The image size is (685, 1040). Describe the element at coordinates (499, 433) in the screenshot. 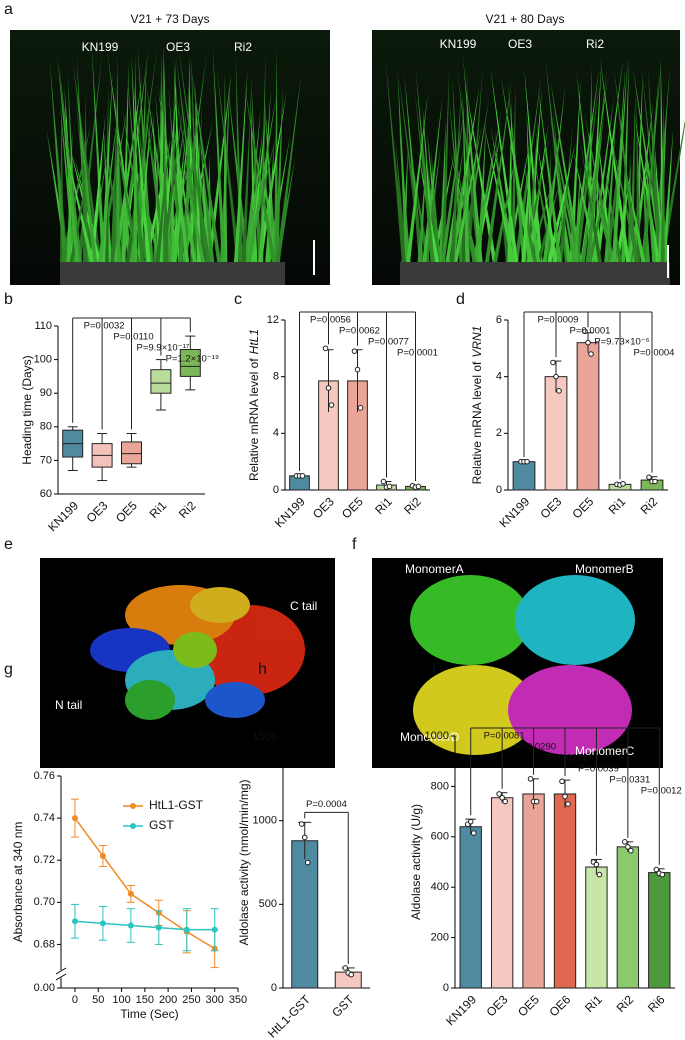

I see `y-tick-label: 2` at that location.